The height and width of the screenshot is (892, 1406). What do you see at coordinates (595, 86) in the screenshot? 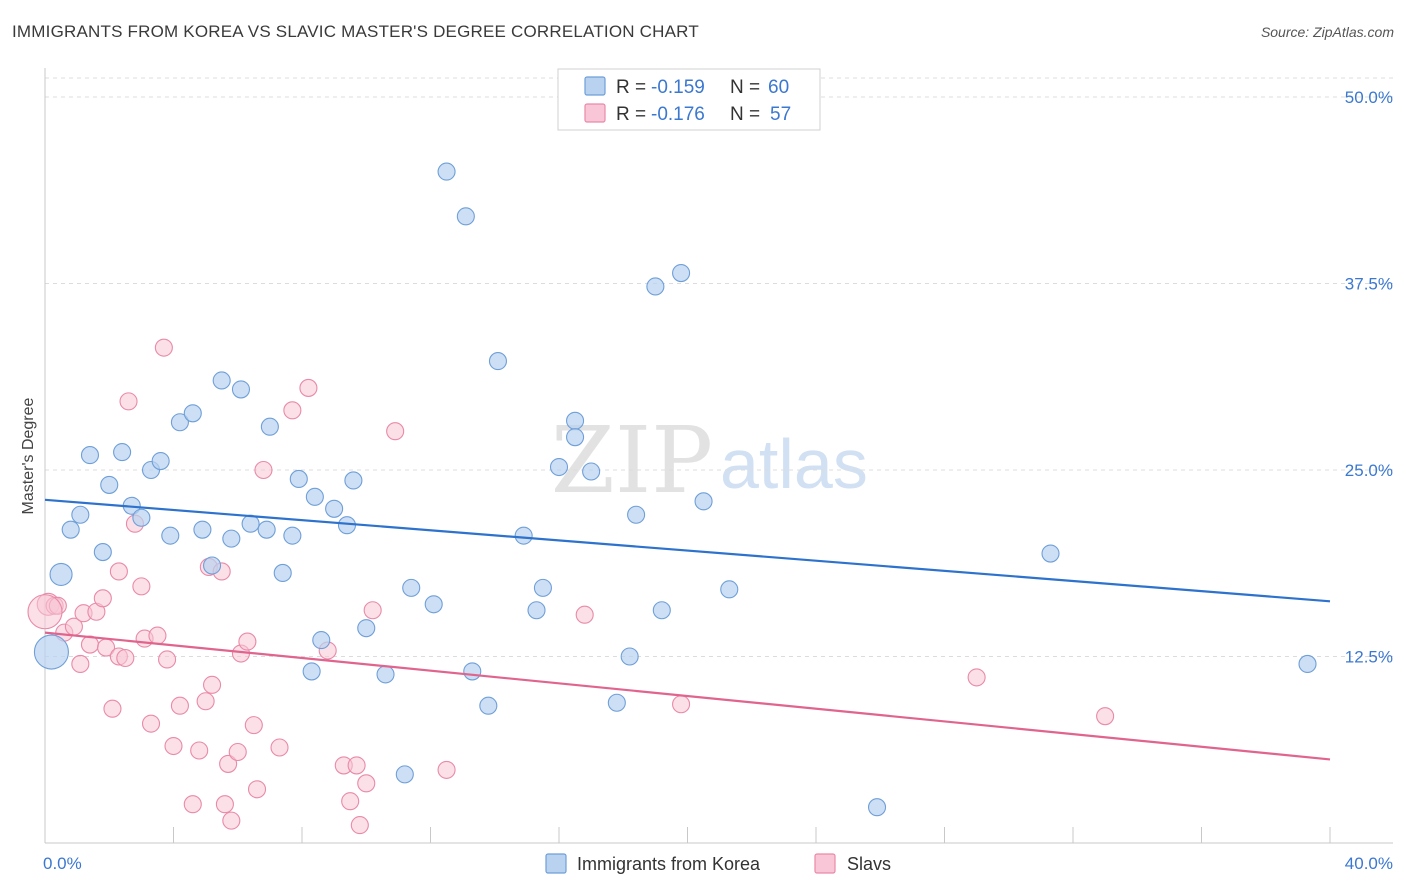
I see `legend-swatch-korea` at bounding box center [595, 86].